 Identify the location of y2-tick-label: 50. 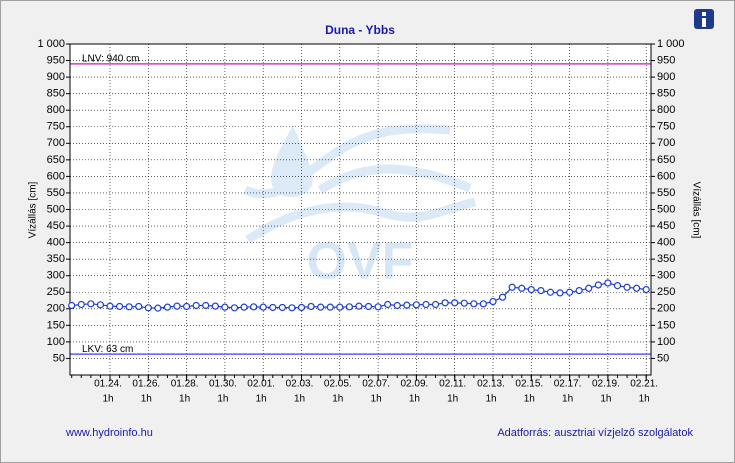
(663, 358).